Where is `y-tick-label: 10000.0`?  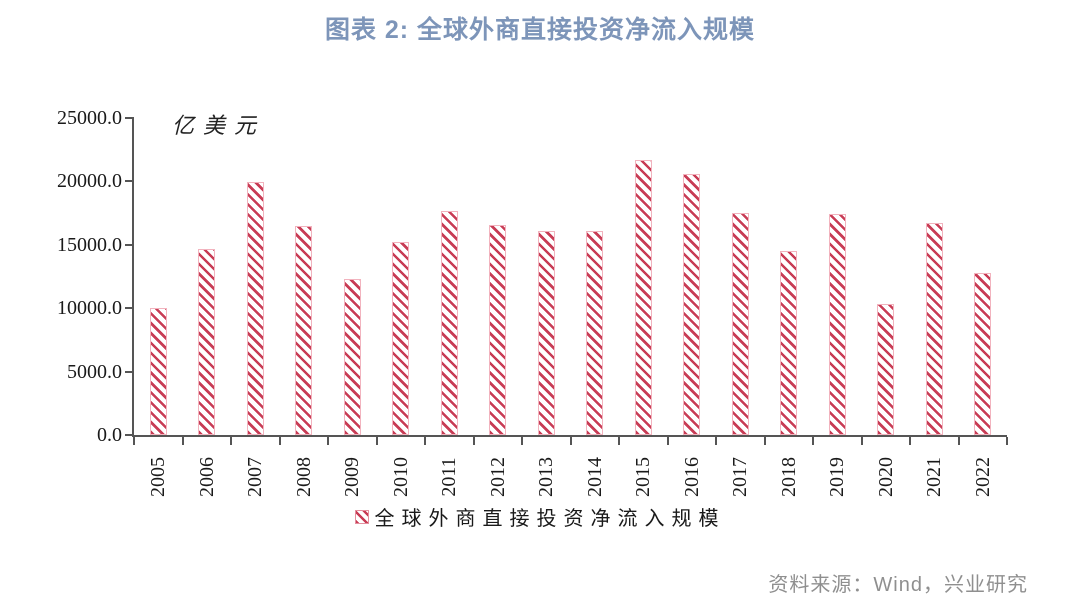 y-tick-label: 10000.0 is located at coordinates (89, 308).